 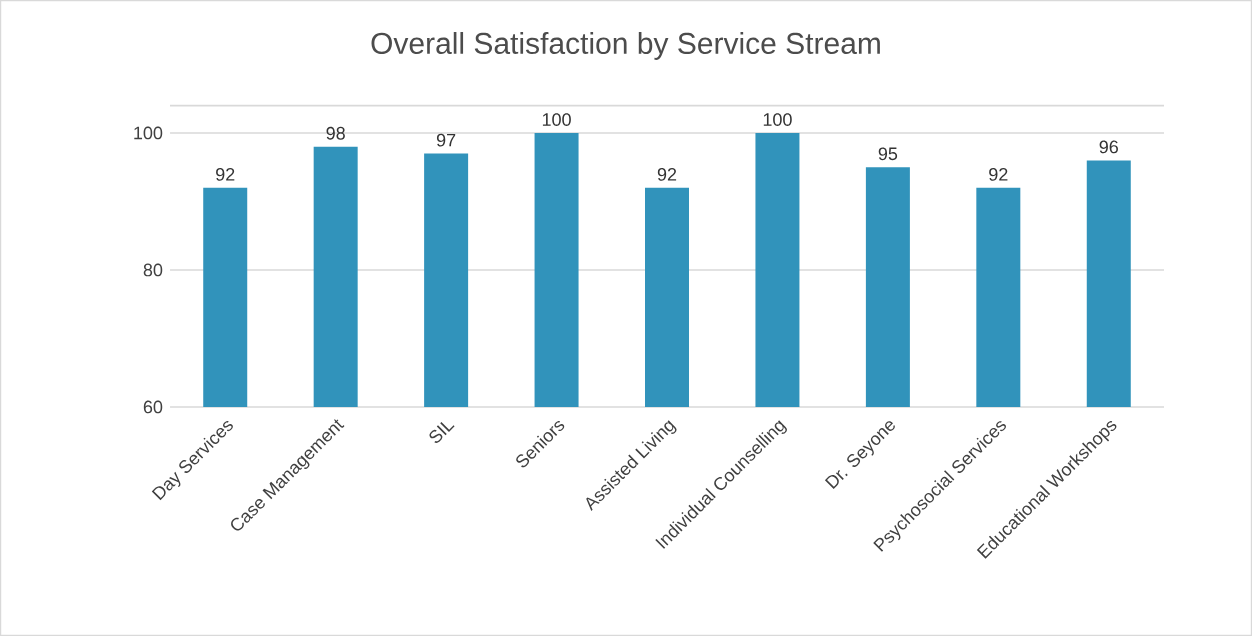 I want to click on data-label: 95, so click(x=888, y=154).